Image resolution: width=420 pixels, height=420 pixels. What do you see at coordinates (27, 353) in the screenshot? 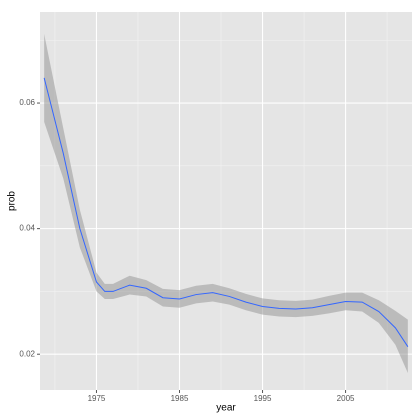
I see `y-tick-label: 0.02` at bounding box center [27, 353].